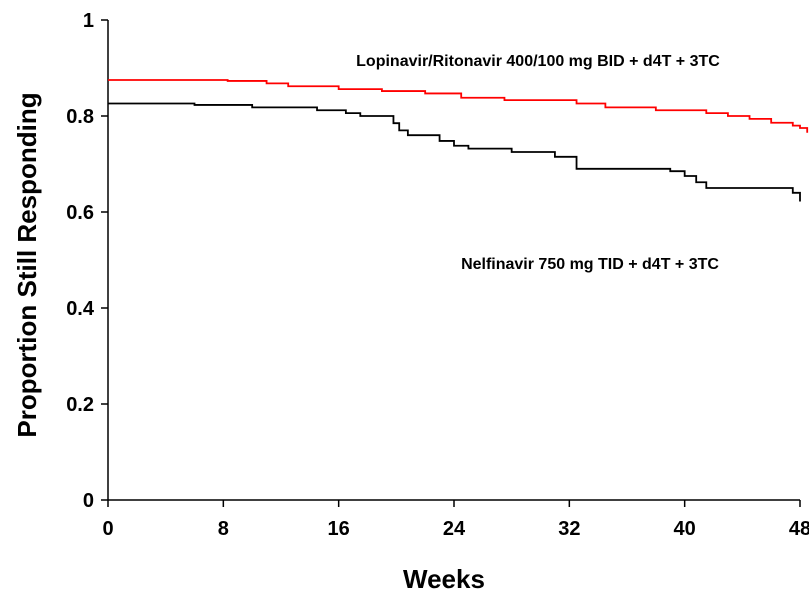  I want to click on x-tick-label: 16, so click(339, 529).